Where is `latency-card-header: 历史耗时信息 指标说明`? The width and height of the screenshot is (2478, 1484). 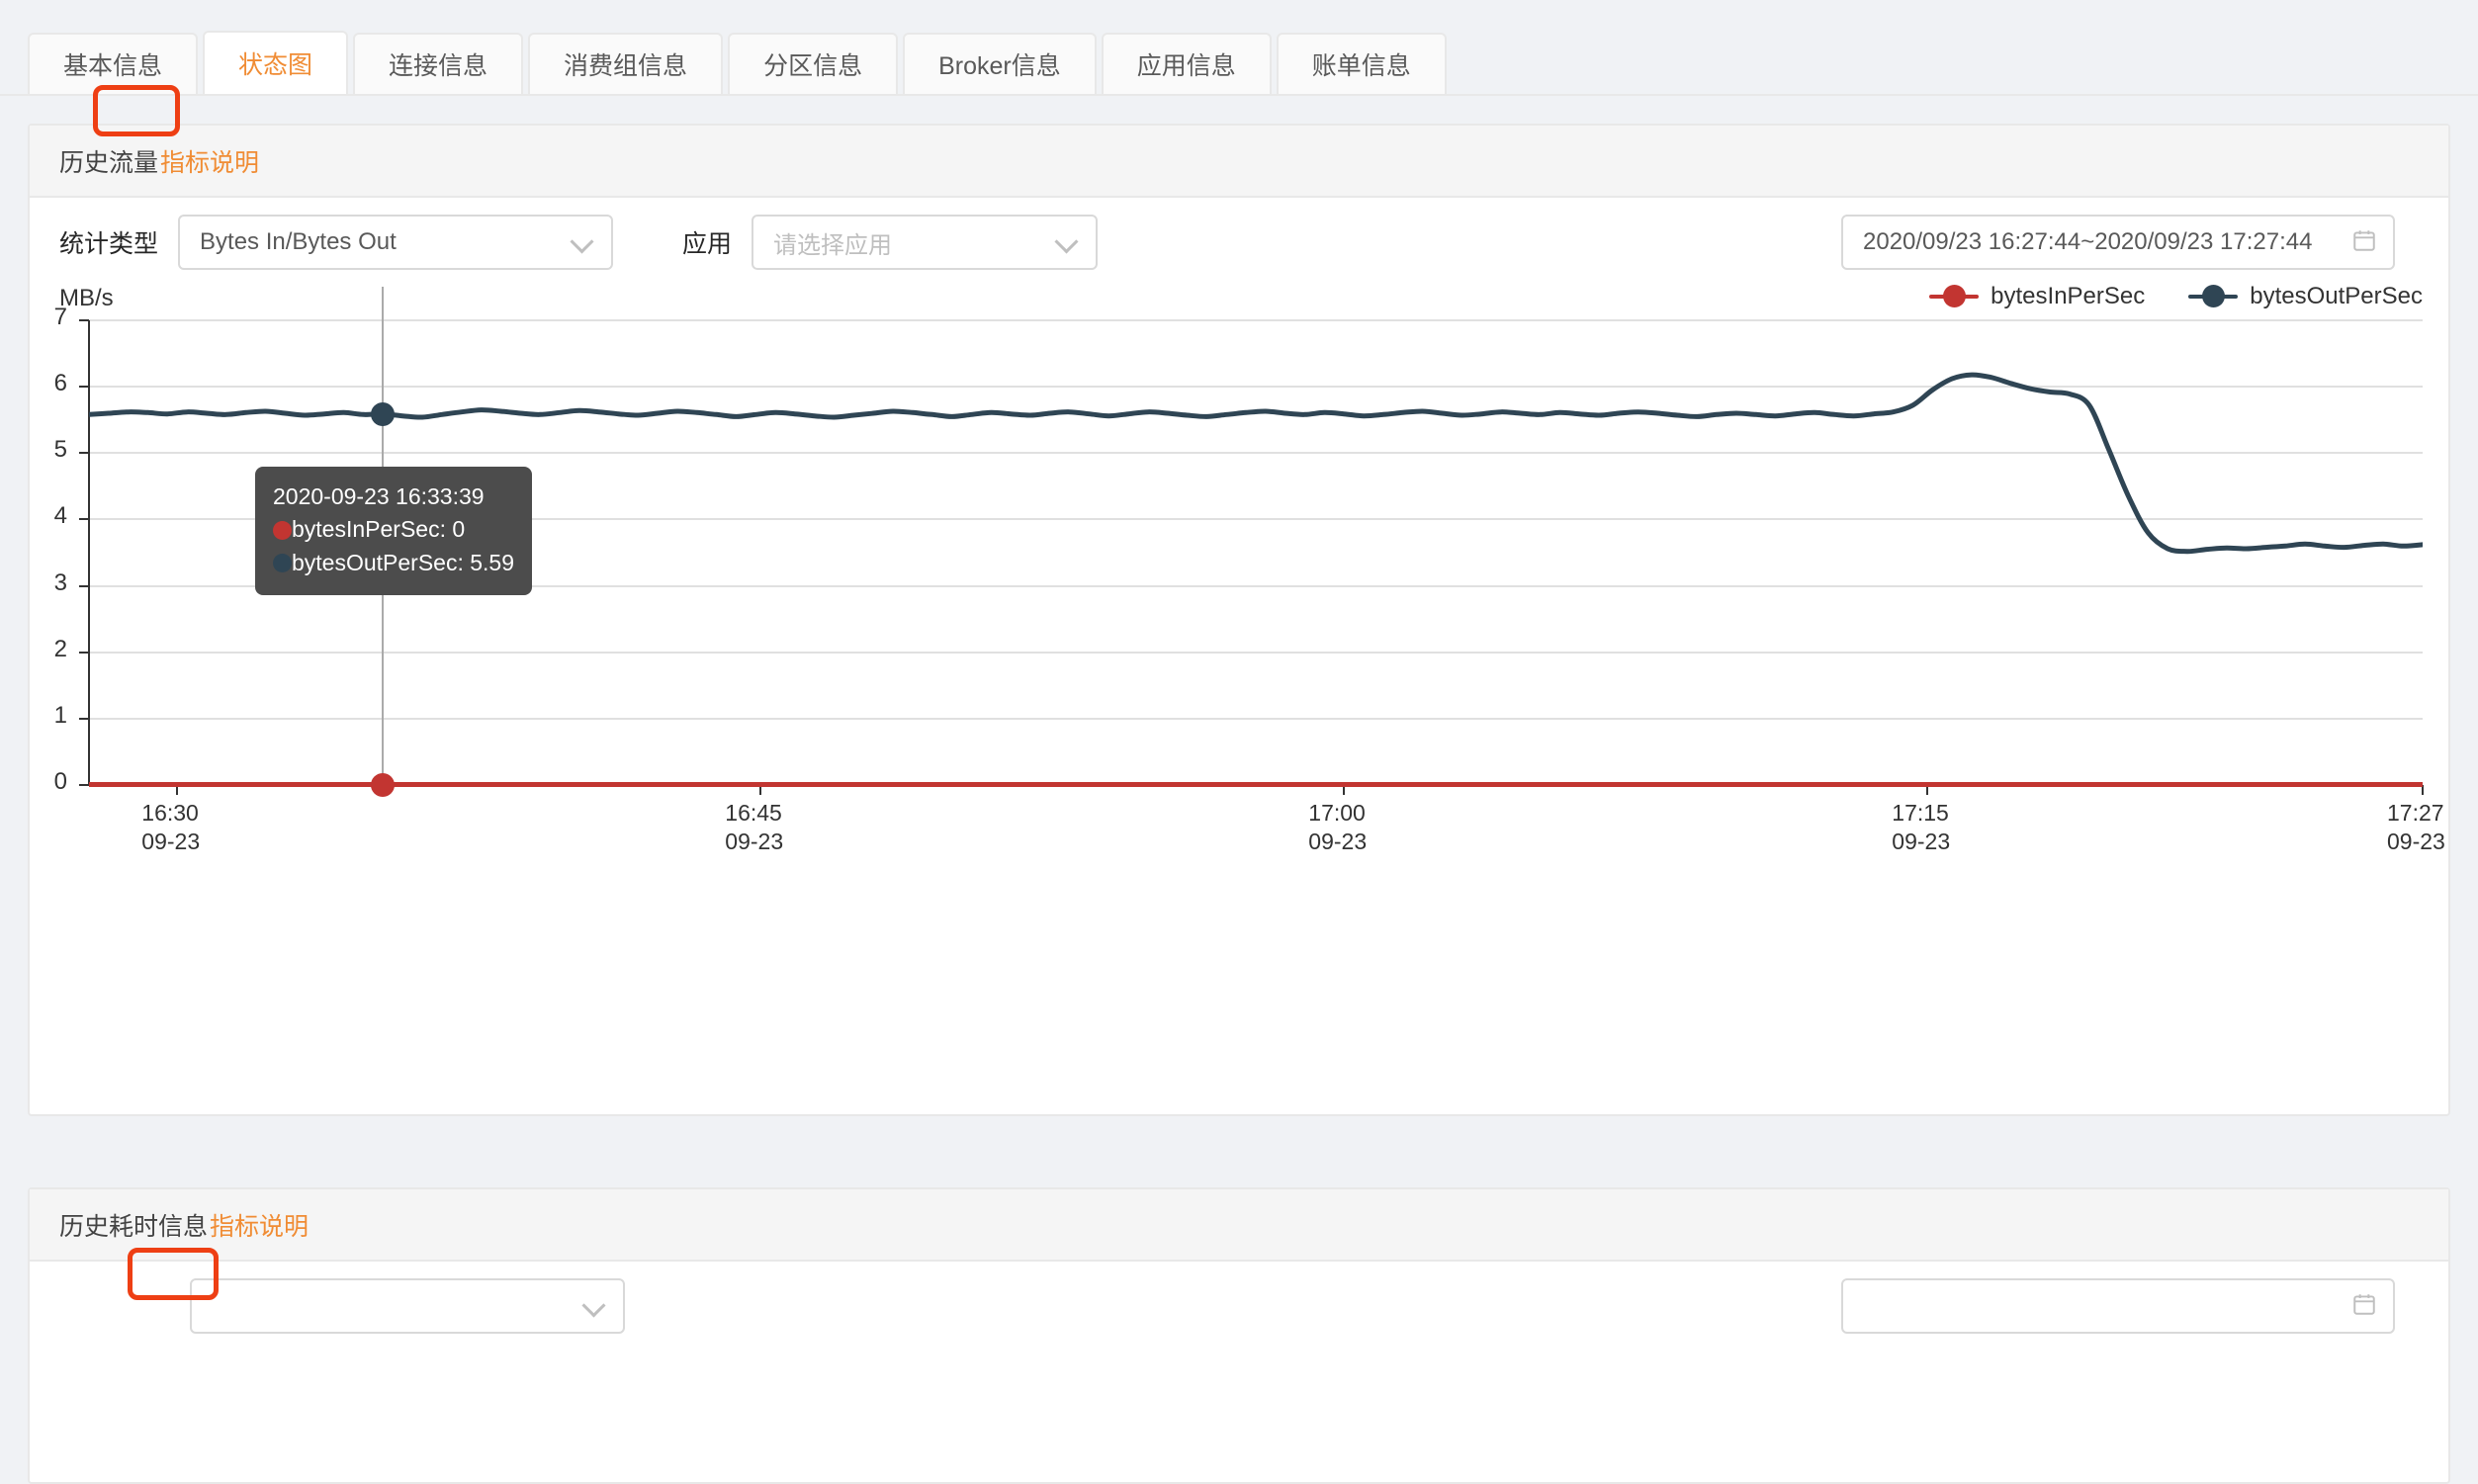
latency-card-header: 历史耗时信息 指标说明 is located at coordinates (1239, 1225).